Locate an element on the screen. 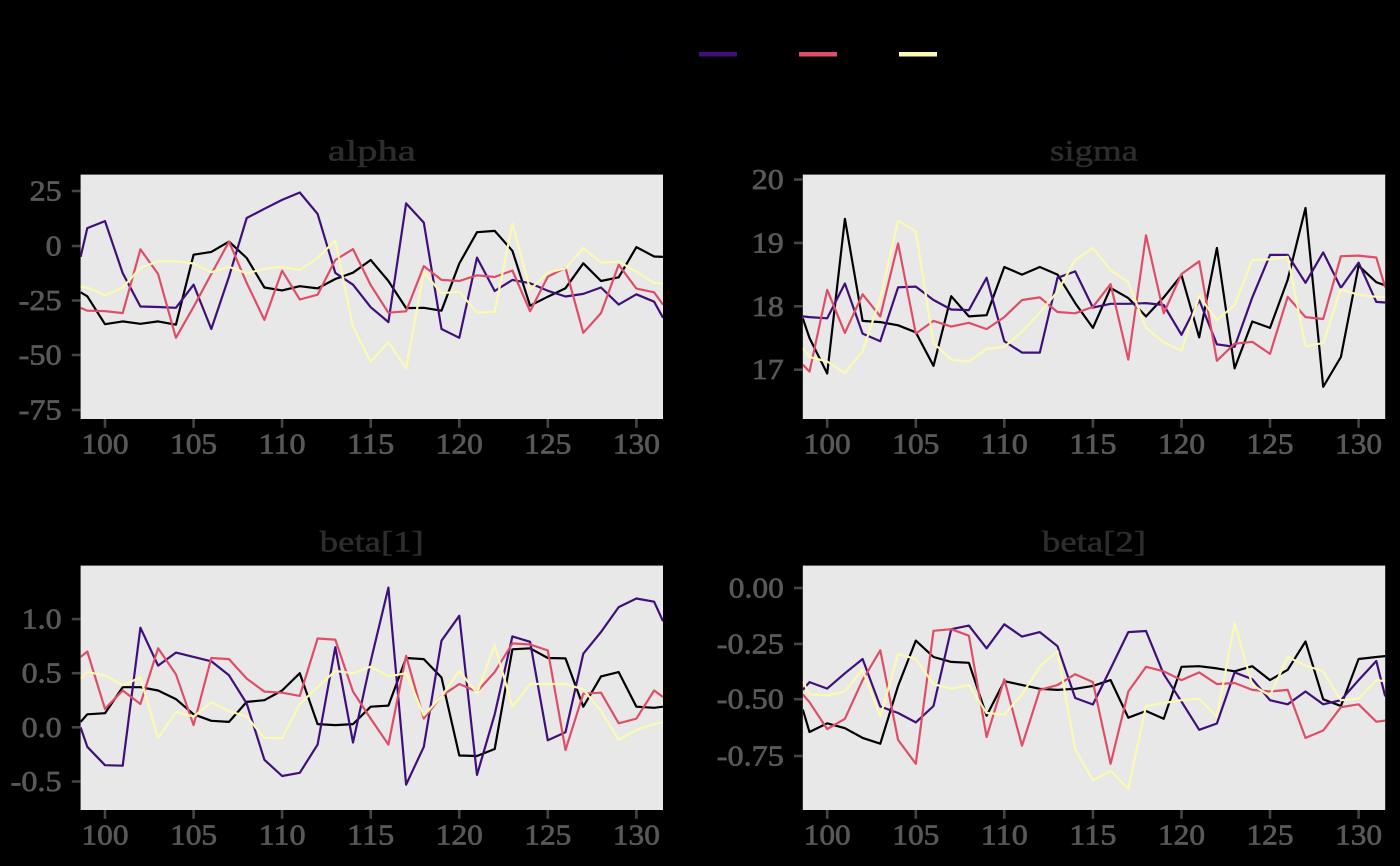 This screenshot has height=866, width=1400. svg-text: 25 is located at coordinates (46, 192).